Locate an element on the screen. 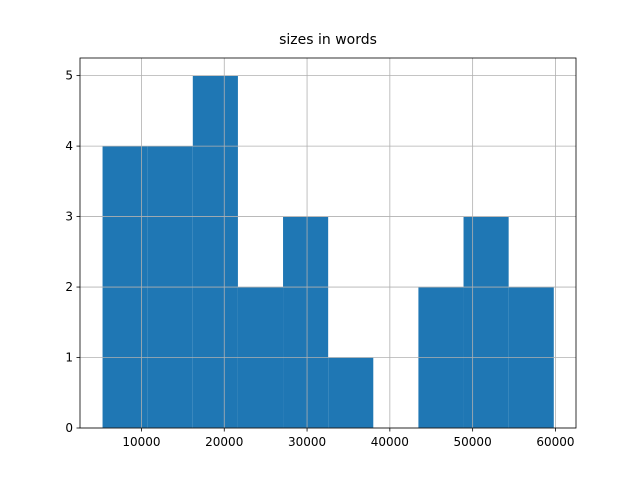 This screenshot has height=480, width=640. y-tick-label: 4 is located at coordinates (69, 146).